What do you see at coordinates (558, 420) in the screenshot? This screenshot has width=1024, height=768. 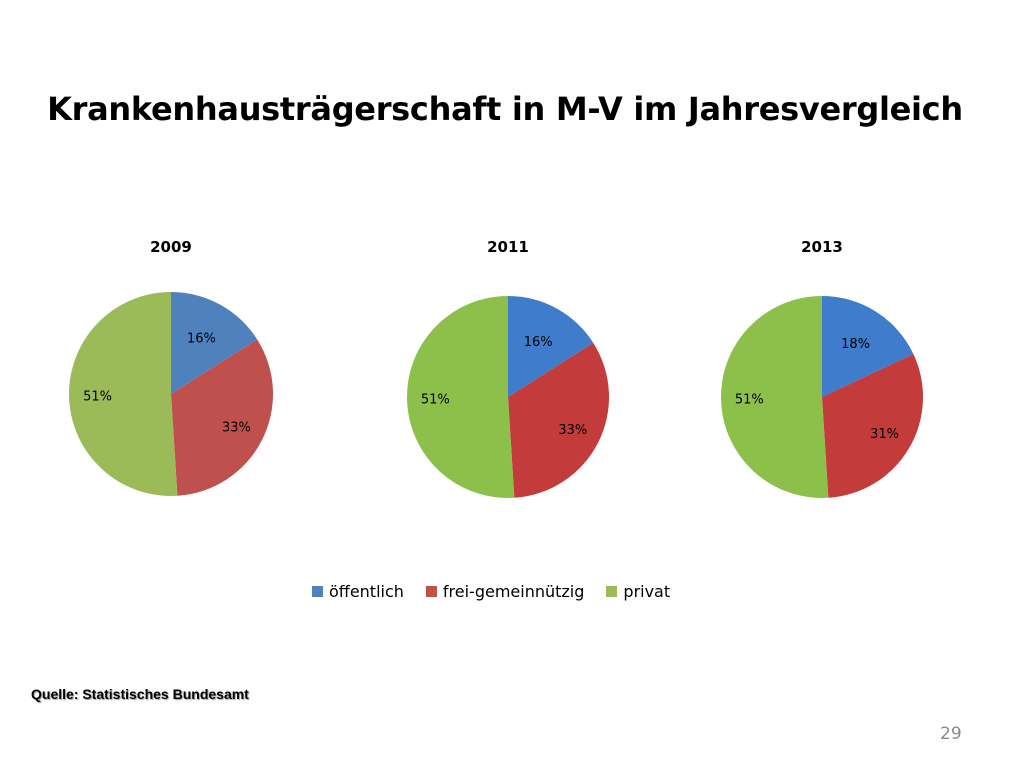 I see `pie-slice-2011-frei-gemeinnuetzig` at bounding box center [558, 420].